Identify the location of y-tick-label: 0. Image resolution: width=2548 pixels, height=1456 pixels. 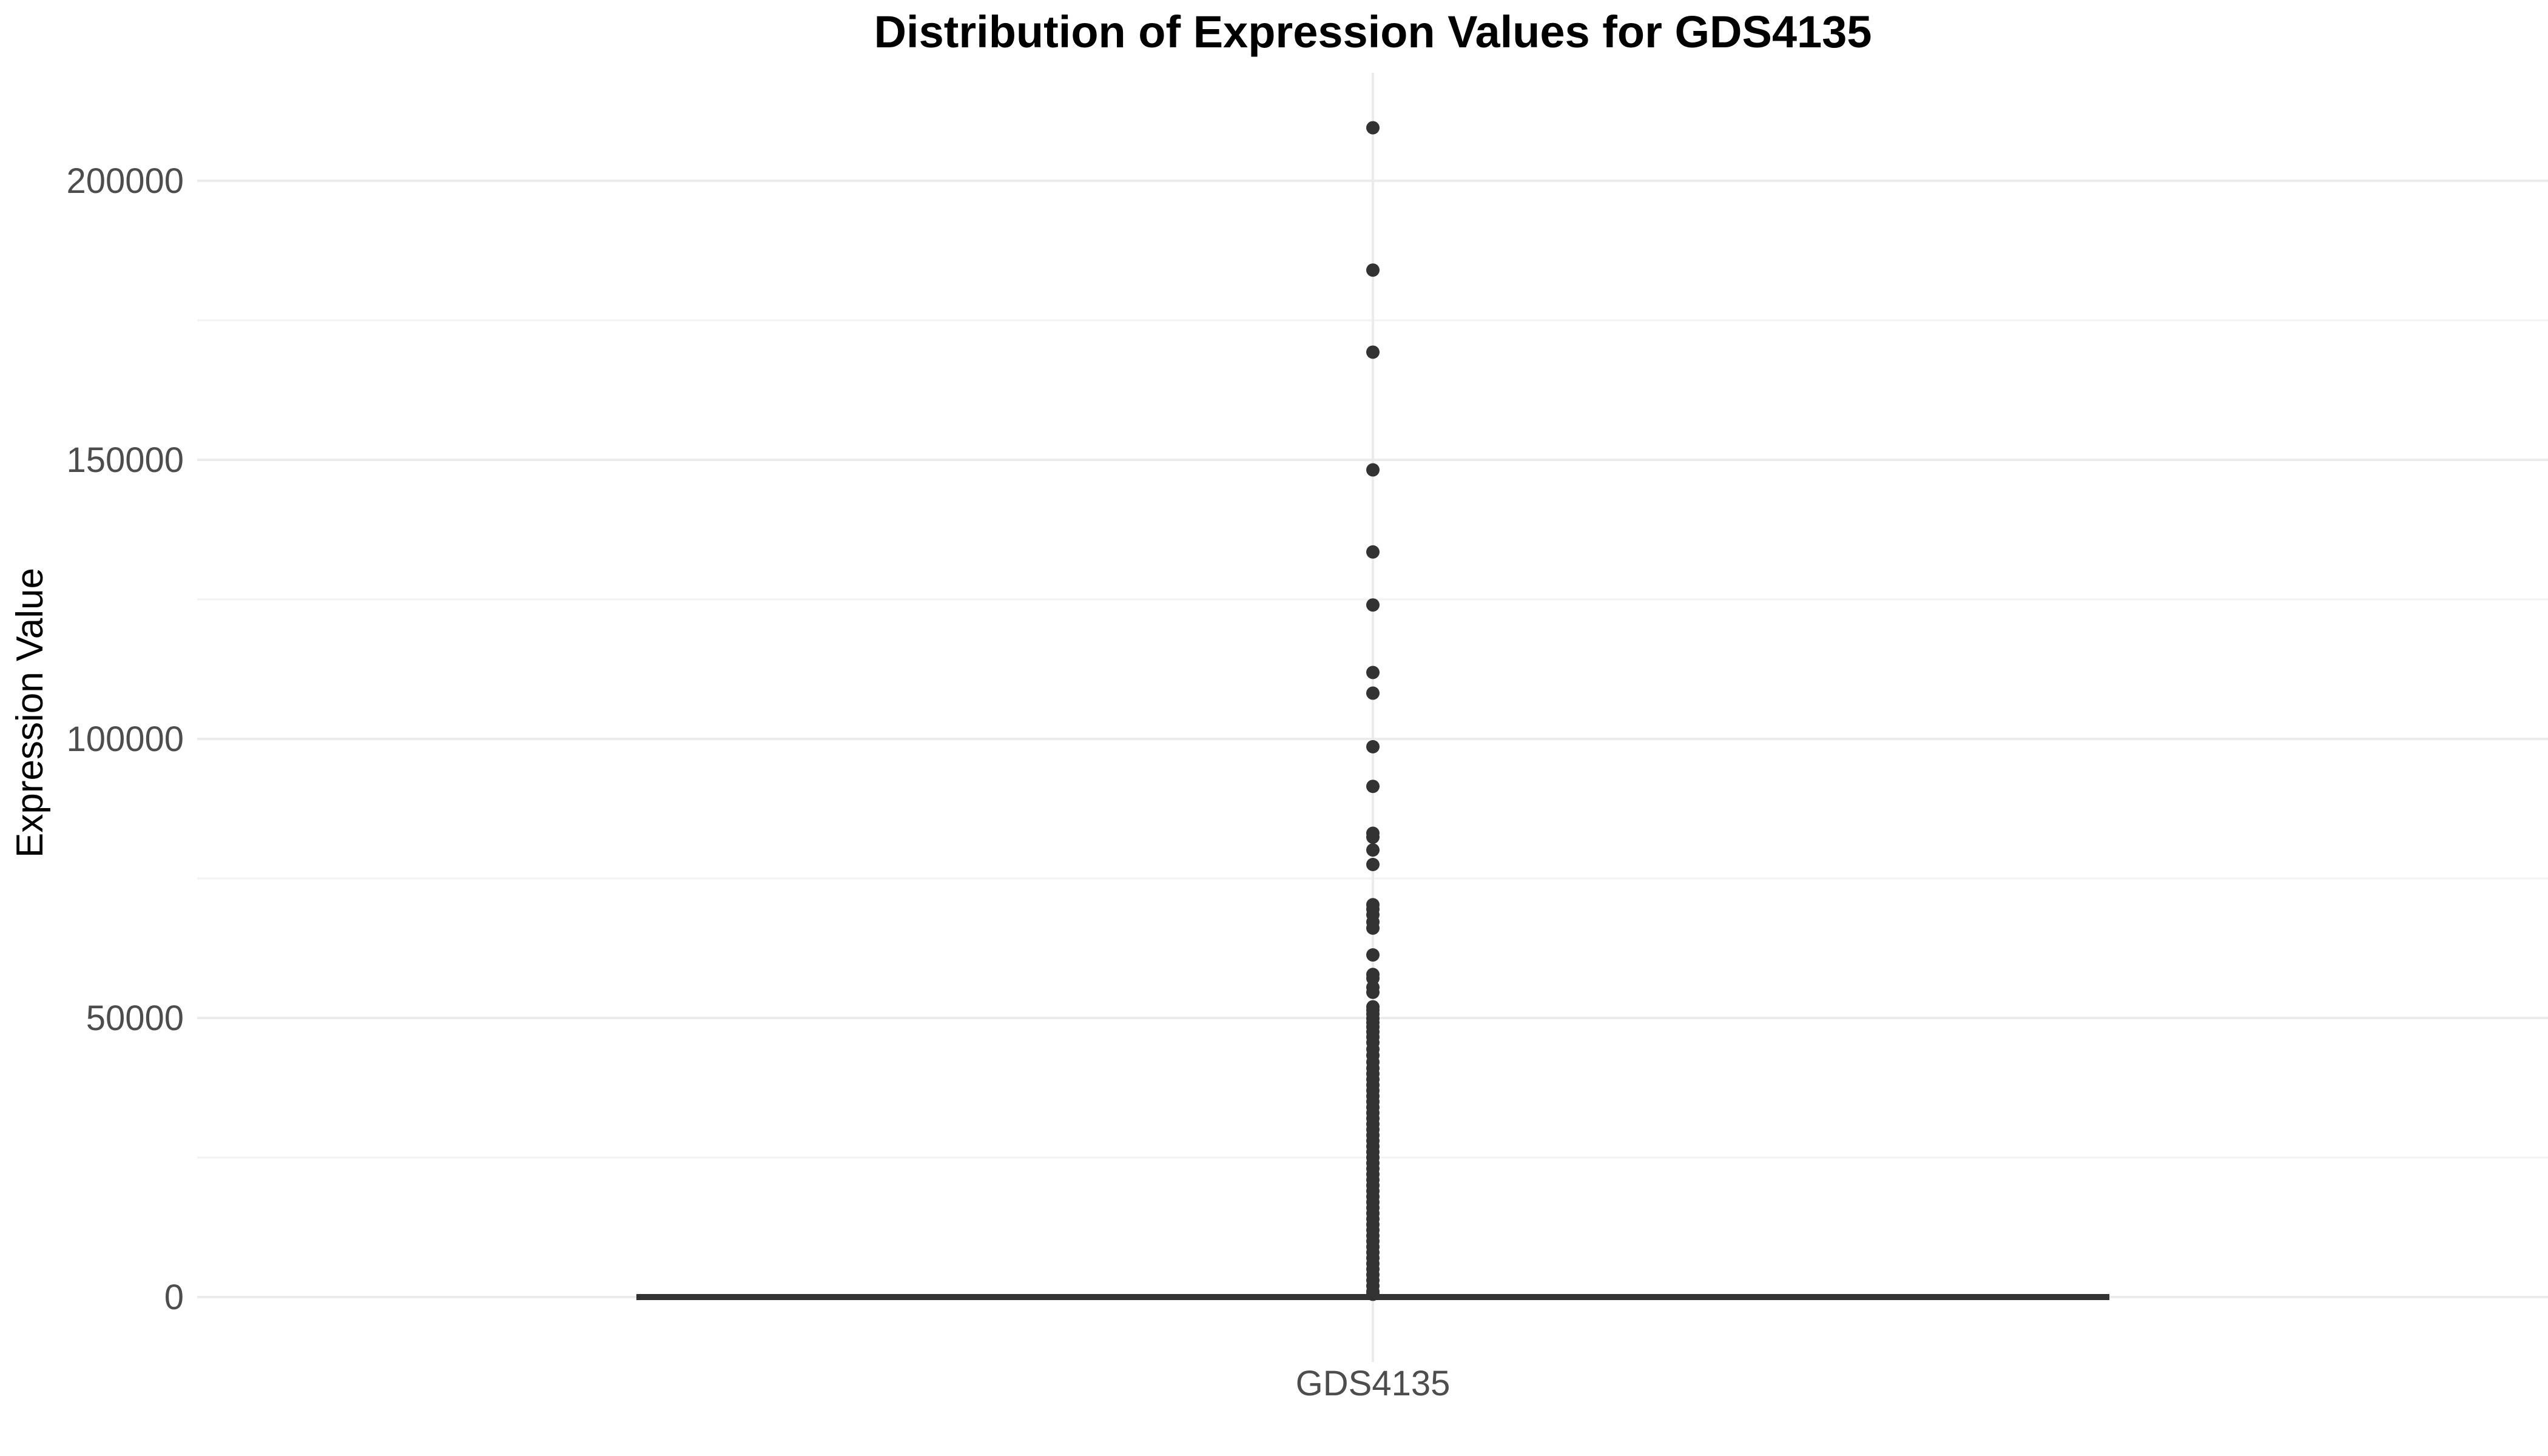
(174, 1297).